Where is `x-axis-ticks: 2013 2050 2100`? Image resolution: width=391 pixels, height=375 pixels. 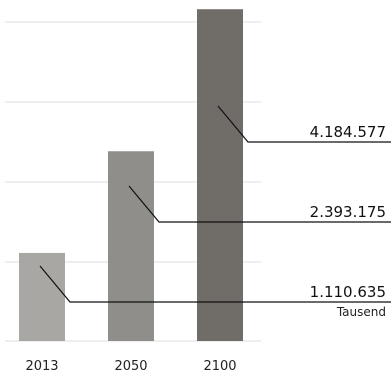
x-axis-ticks: 2013 2050 2100 is located at coordinates (130, 366).